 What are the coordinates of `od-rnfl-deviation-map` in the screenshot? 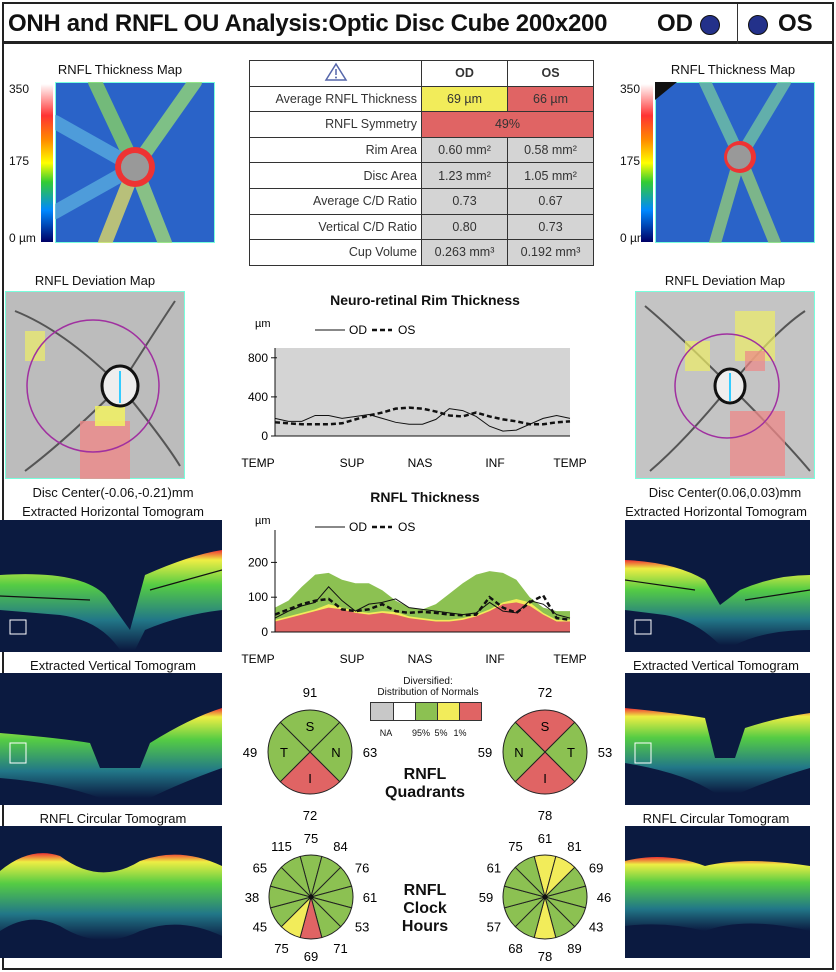 It's located at (95, 385).